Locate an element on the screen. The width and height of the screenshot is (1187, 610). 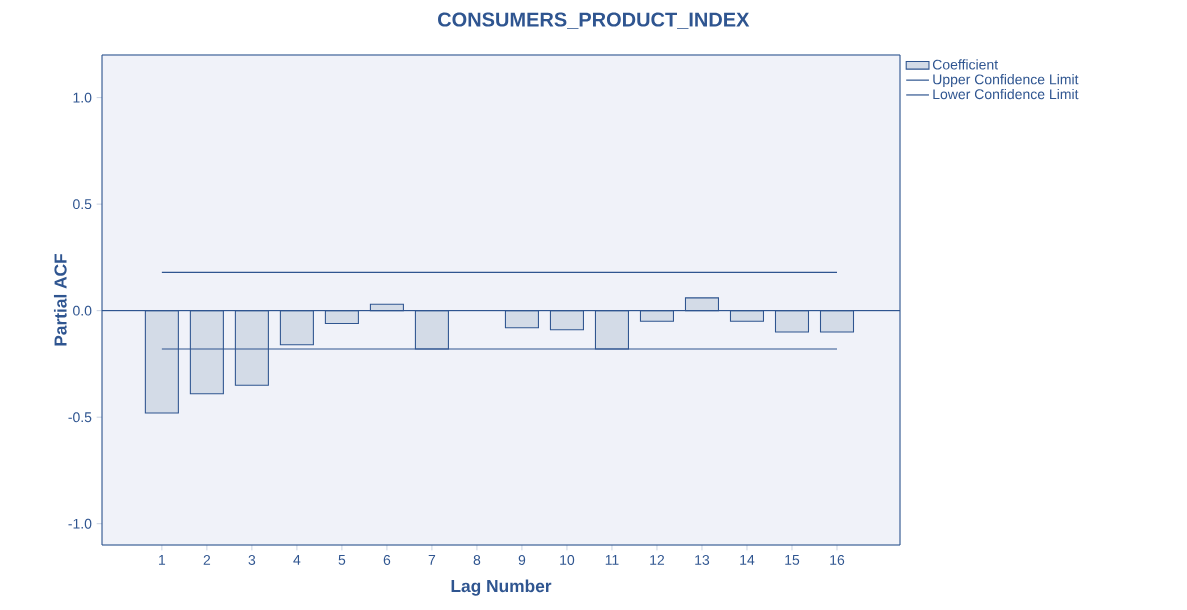
x-tick-label: 8 is located at coordinates (477, 560).